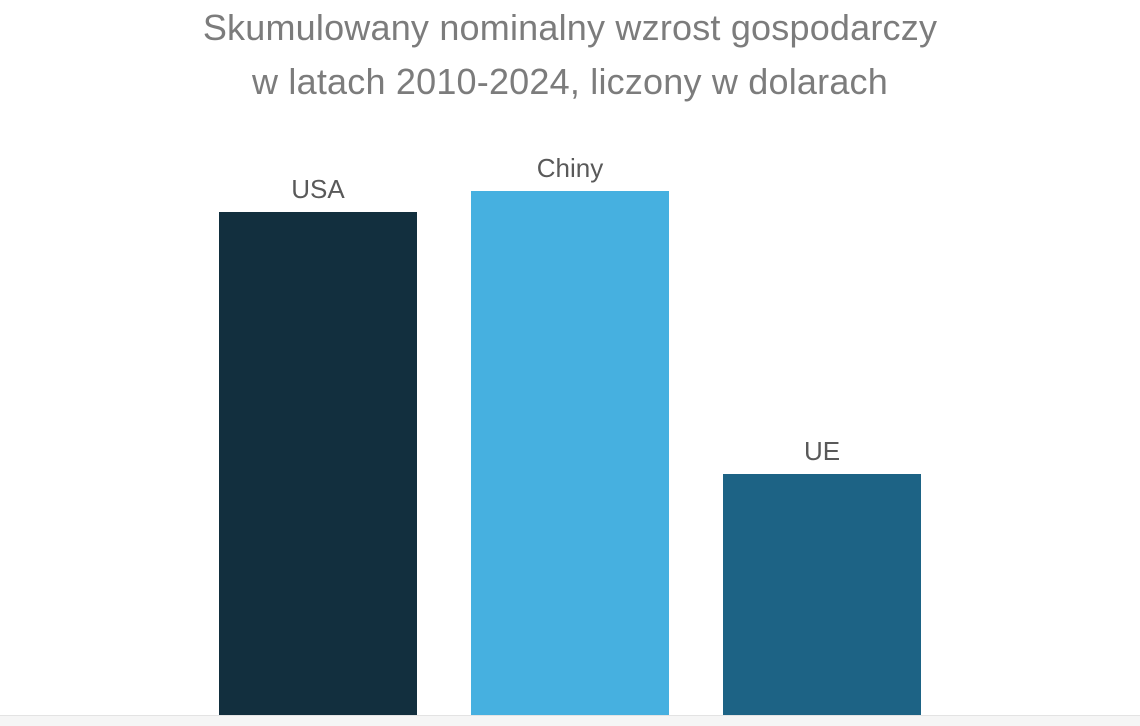 The image size is (1140, 726). What do you see at coordinates (822, 594) in the screenshot?
I see `bar-ue` at bounding box center [822, 594].